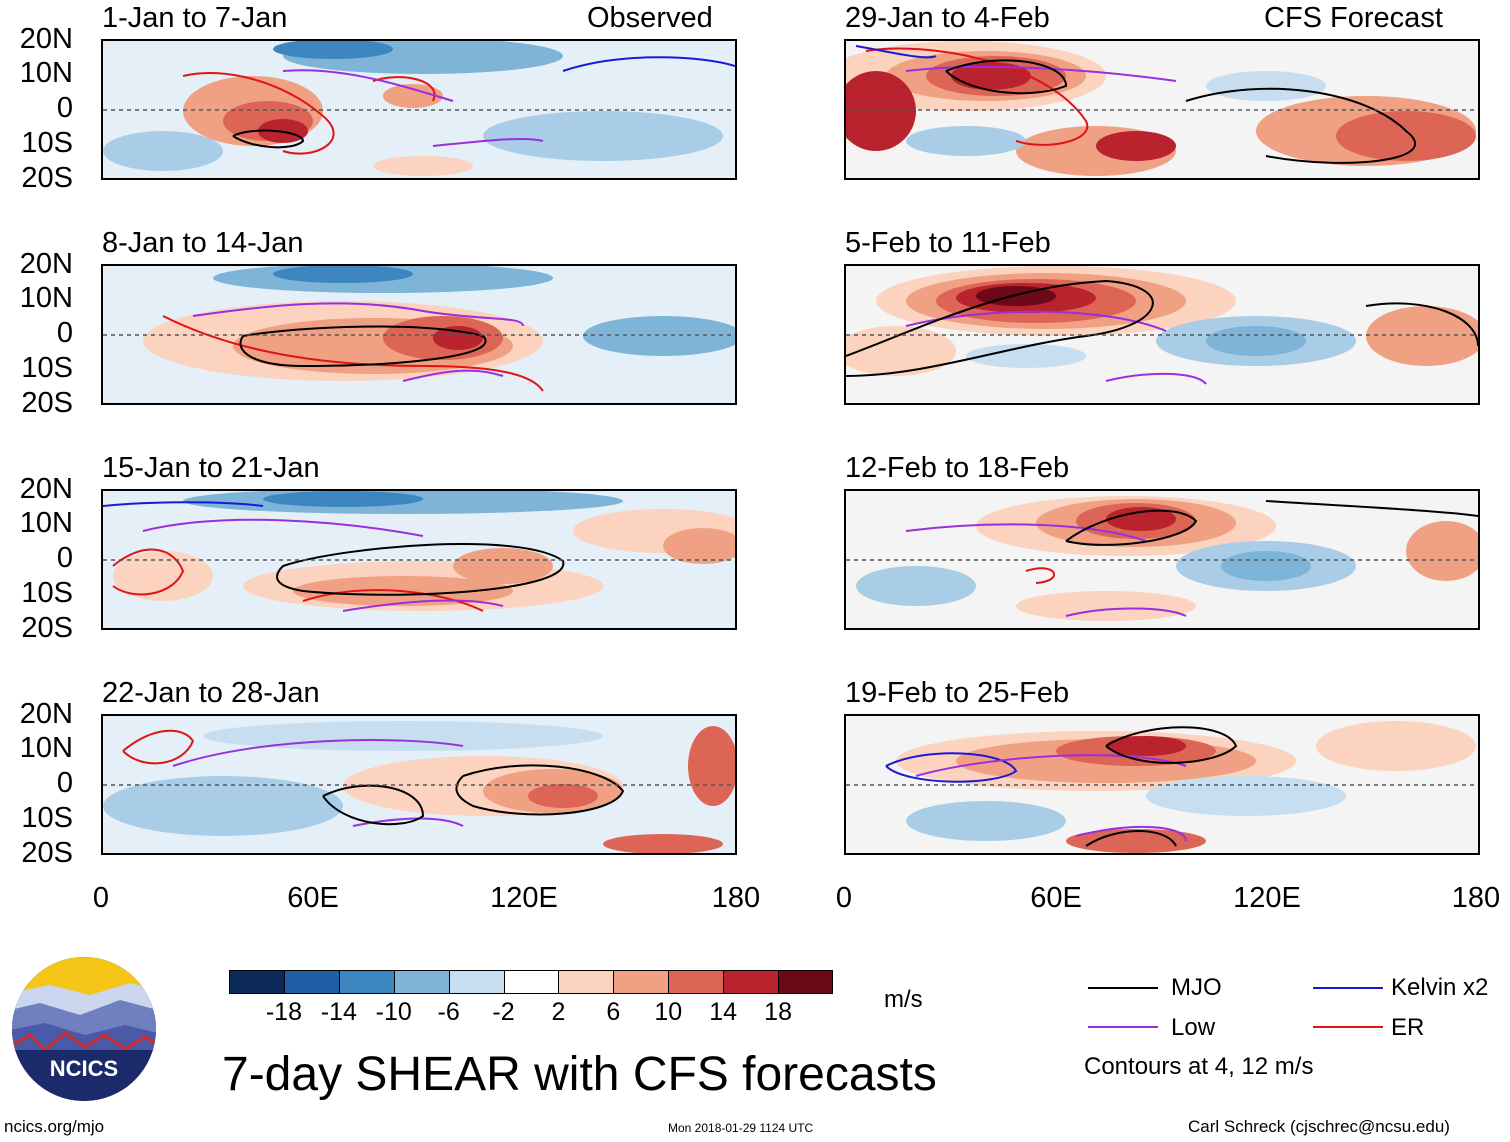 This screenshot has height=1142, width=1510. What do you see at coordinates (84, 1029) in the screenshot?
I see `ncics-logo: NCICS` at bounding box center [84, 1029].